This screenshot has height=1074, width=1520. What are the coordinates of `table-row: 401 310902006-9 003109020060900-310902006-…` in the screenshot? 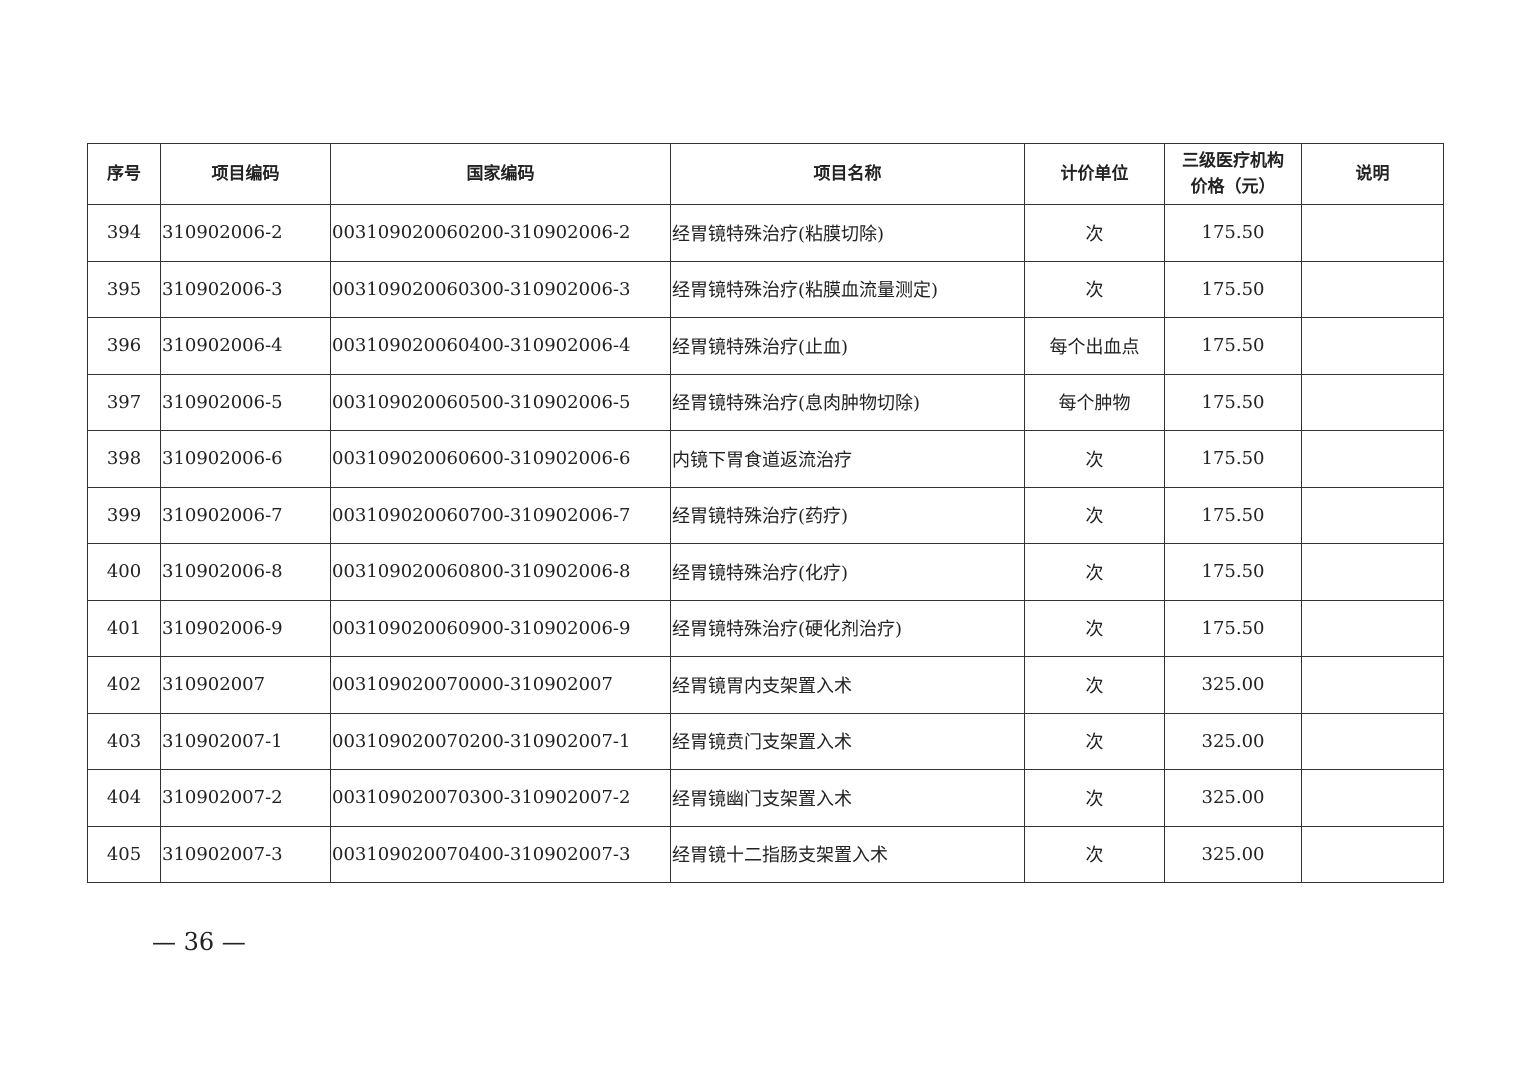 It's located at (765, 628).